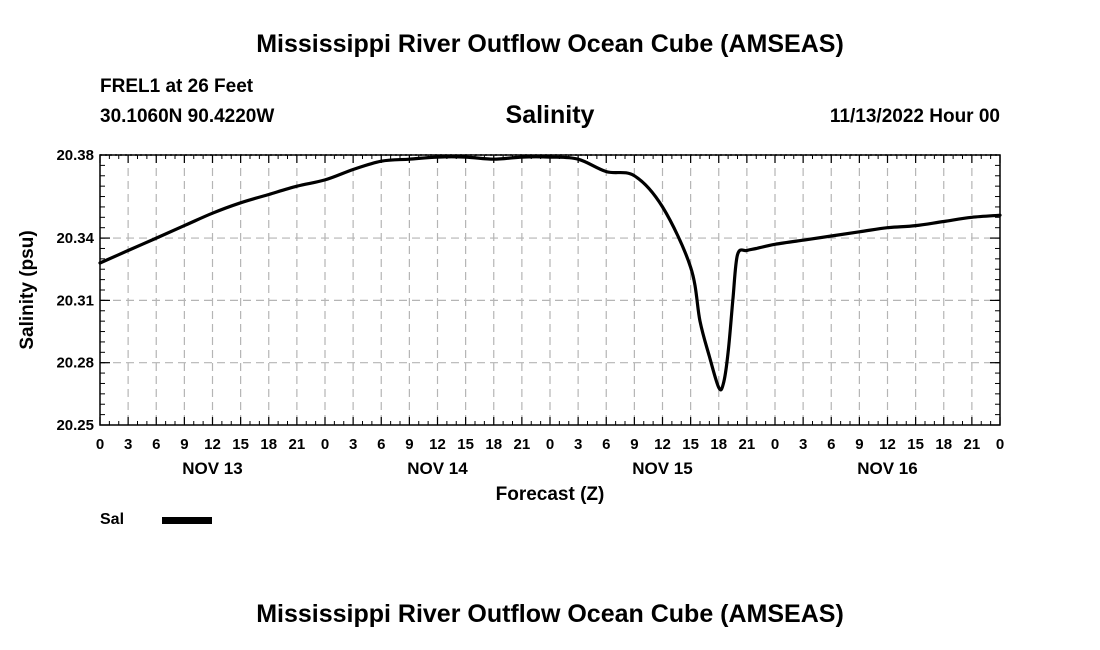 The image size is (1100, 650). What do you see at coordinates (914, 116) in the screenshot?
I see `forecast-datetime: 11/13/2022 Hour 00` at bounding box center [914, 116].